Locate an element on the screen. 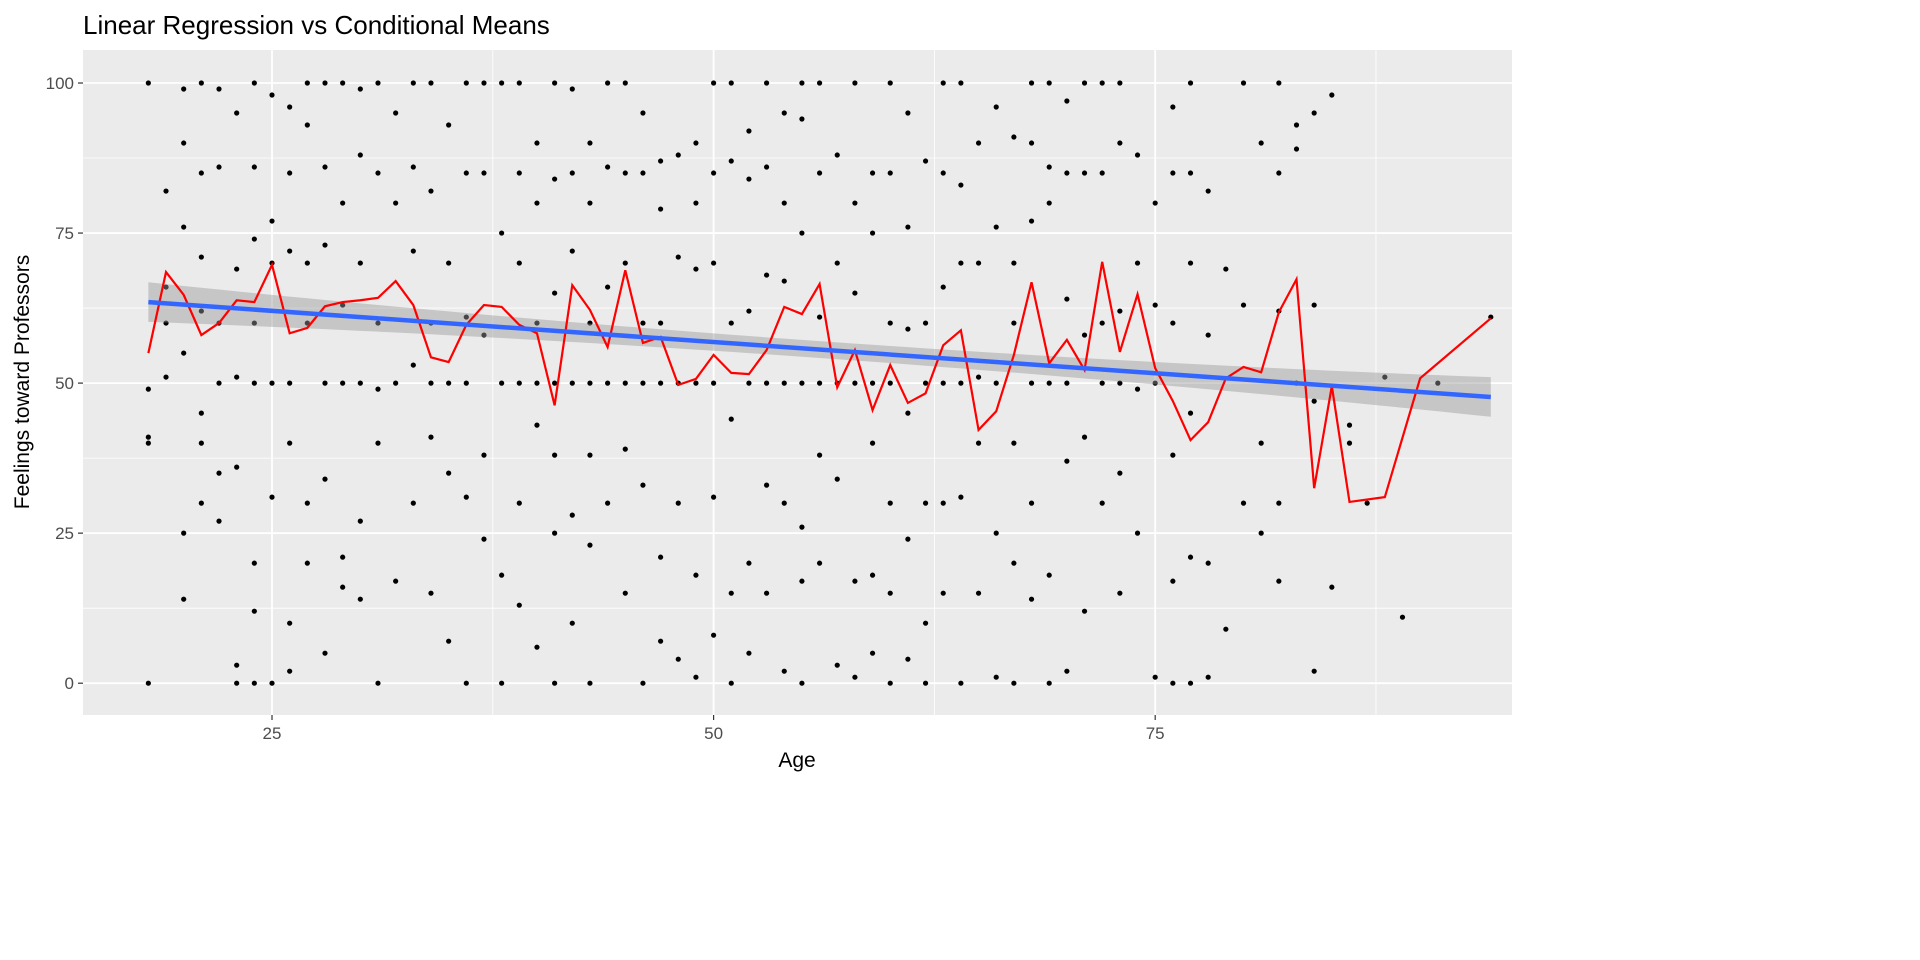  y-tick-label: 50 is located at coordinates (64, 383).